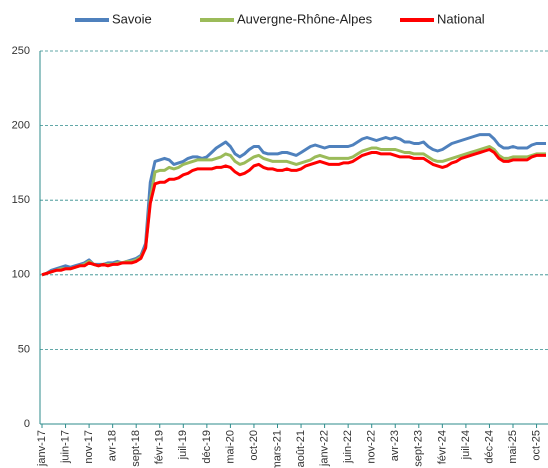 The width and height of the screenshot is (548, 468). What do you see at coordinates (513, 447) in the screenshot?
I see `x-tick-label: mai-25` at bounding box center [513, 447].